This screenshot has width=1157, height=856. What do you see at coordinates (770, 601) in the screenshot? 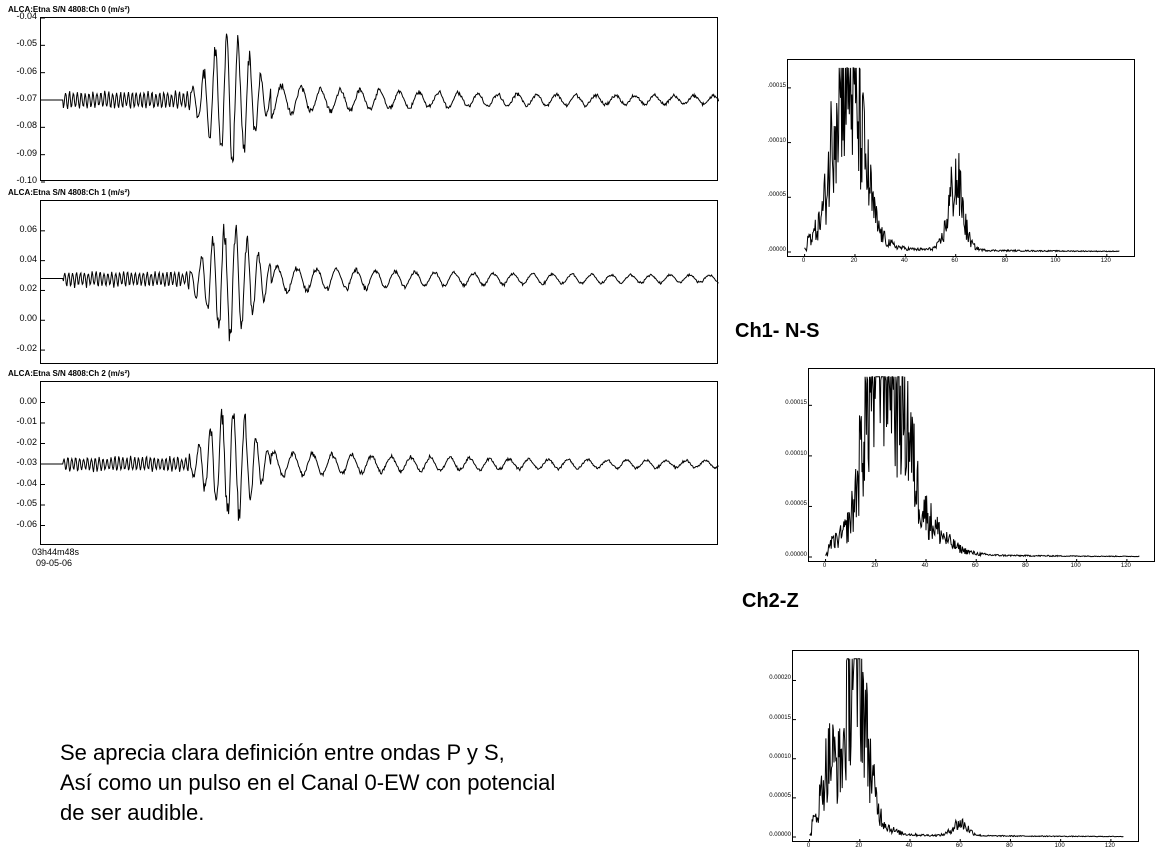
I see `channel-label-ch2: Ch2-Z` at bounding box center [770, 601].